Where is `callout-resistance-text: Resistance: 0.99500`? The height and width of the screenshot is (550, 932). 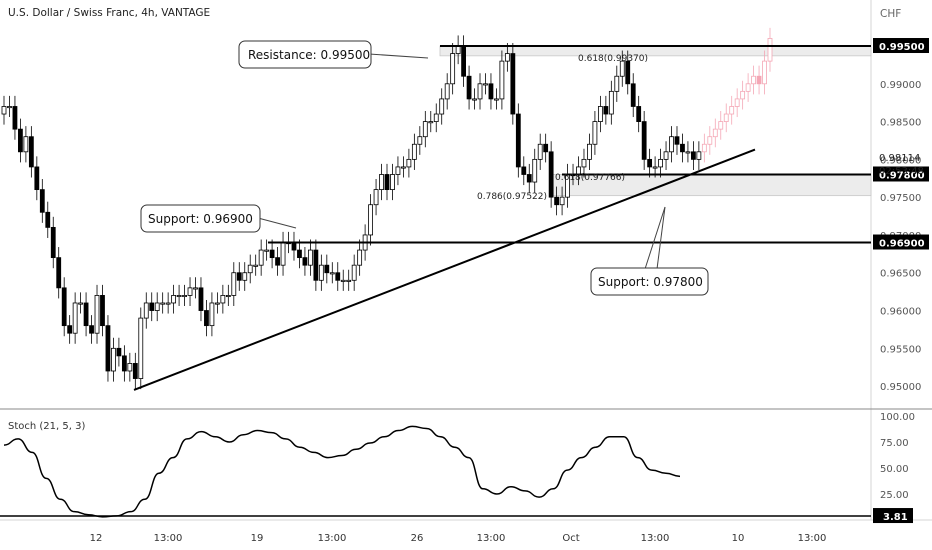 callout-resistance-text: Resistance: 0.99500 is located at coordinates (309, 55).